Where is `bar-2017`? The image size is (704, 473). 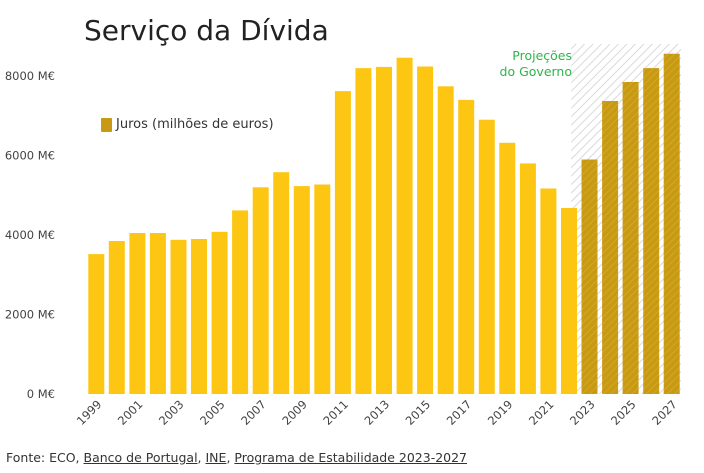
bar-2017 is located at coordinates (466, 247).